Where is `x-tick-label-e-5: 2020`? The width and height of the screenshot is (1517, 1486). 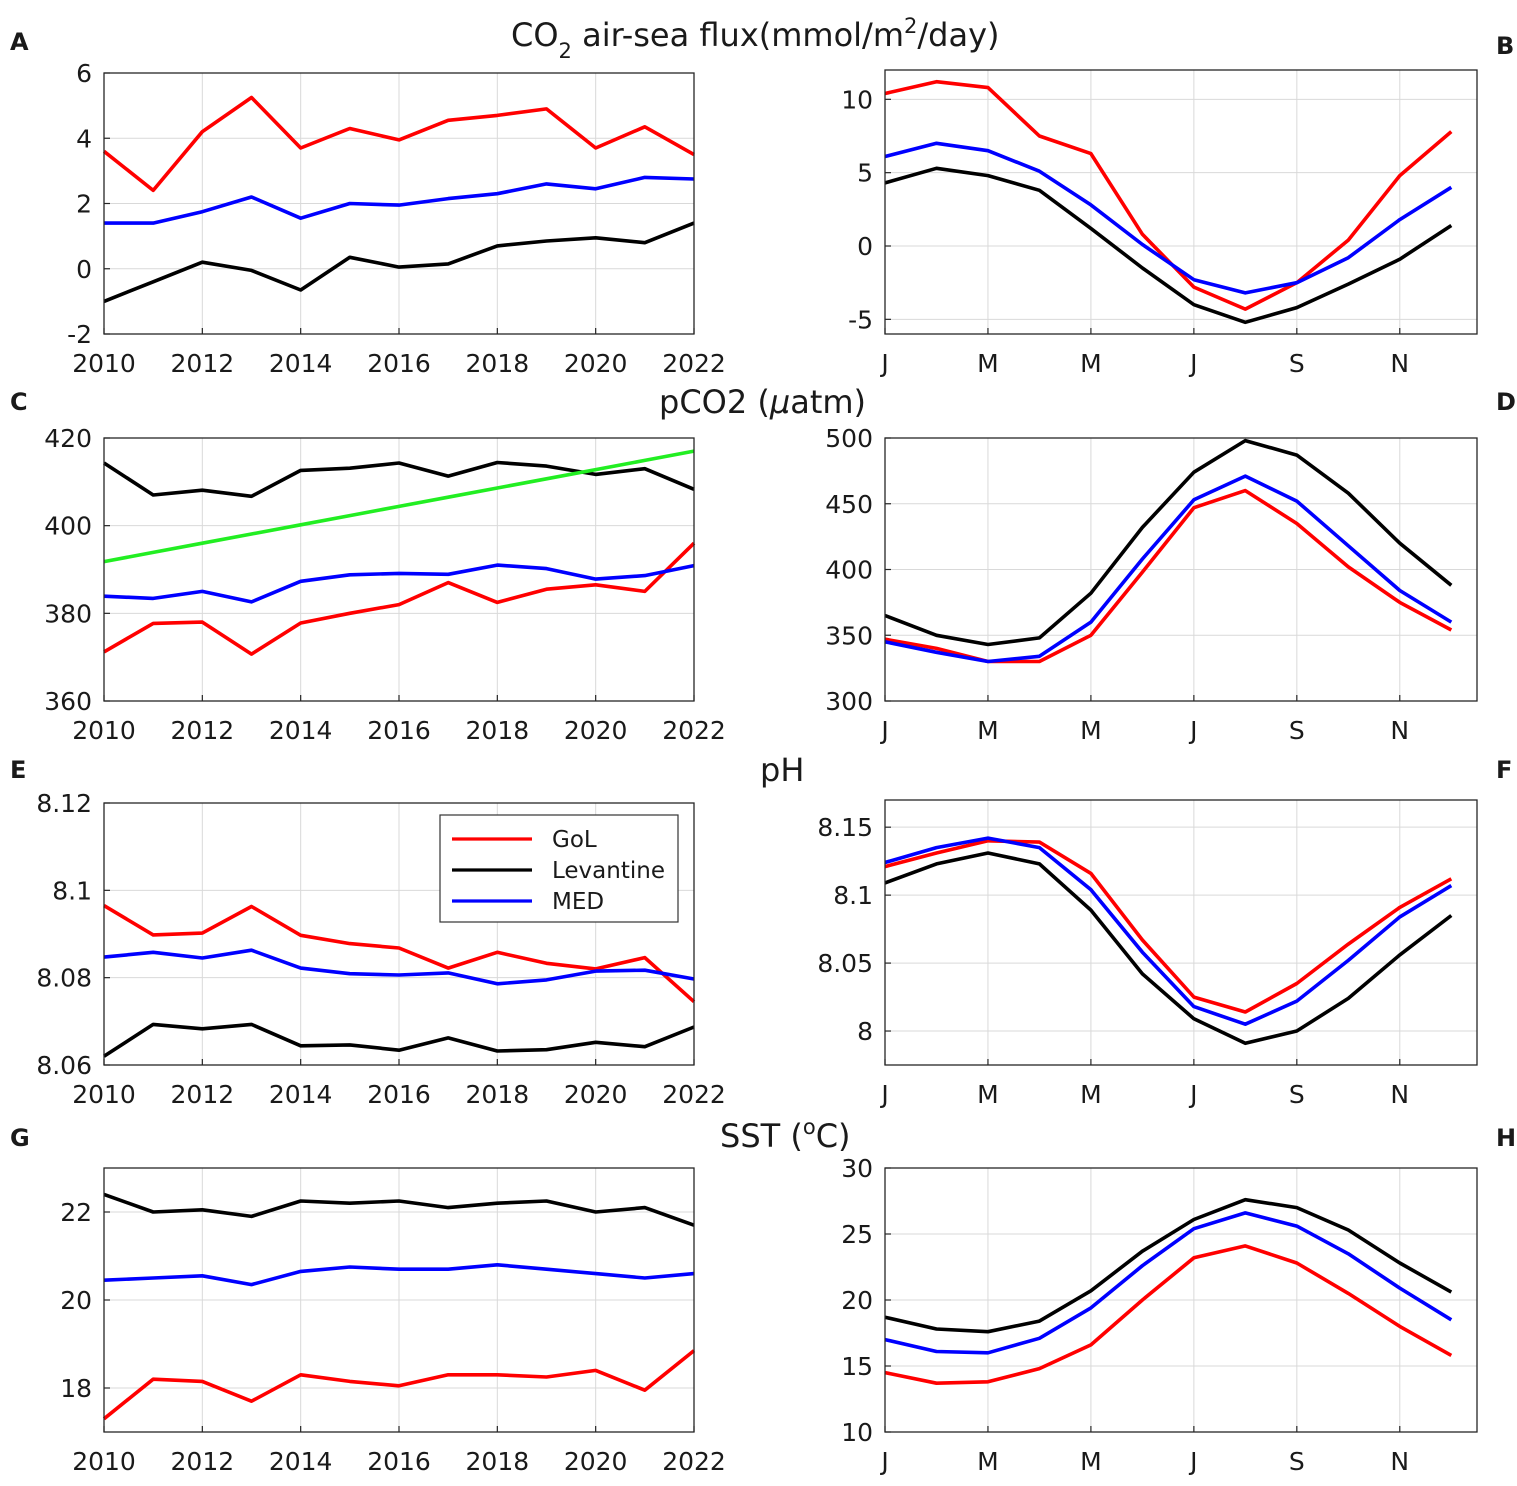 x-tick-label-e-5: 2020 is located at coordinates (596, 1094).